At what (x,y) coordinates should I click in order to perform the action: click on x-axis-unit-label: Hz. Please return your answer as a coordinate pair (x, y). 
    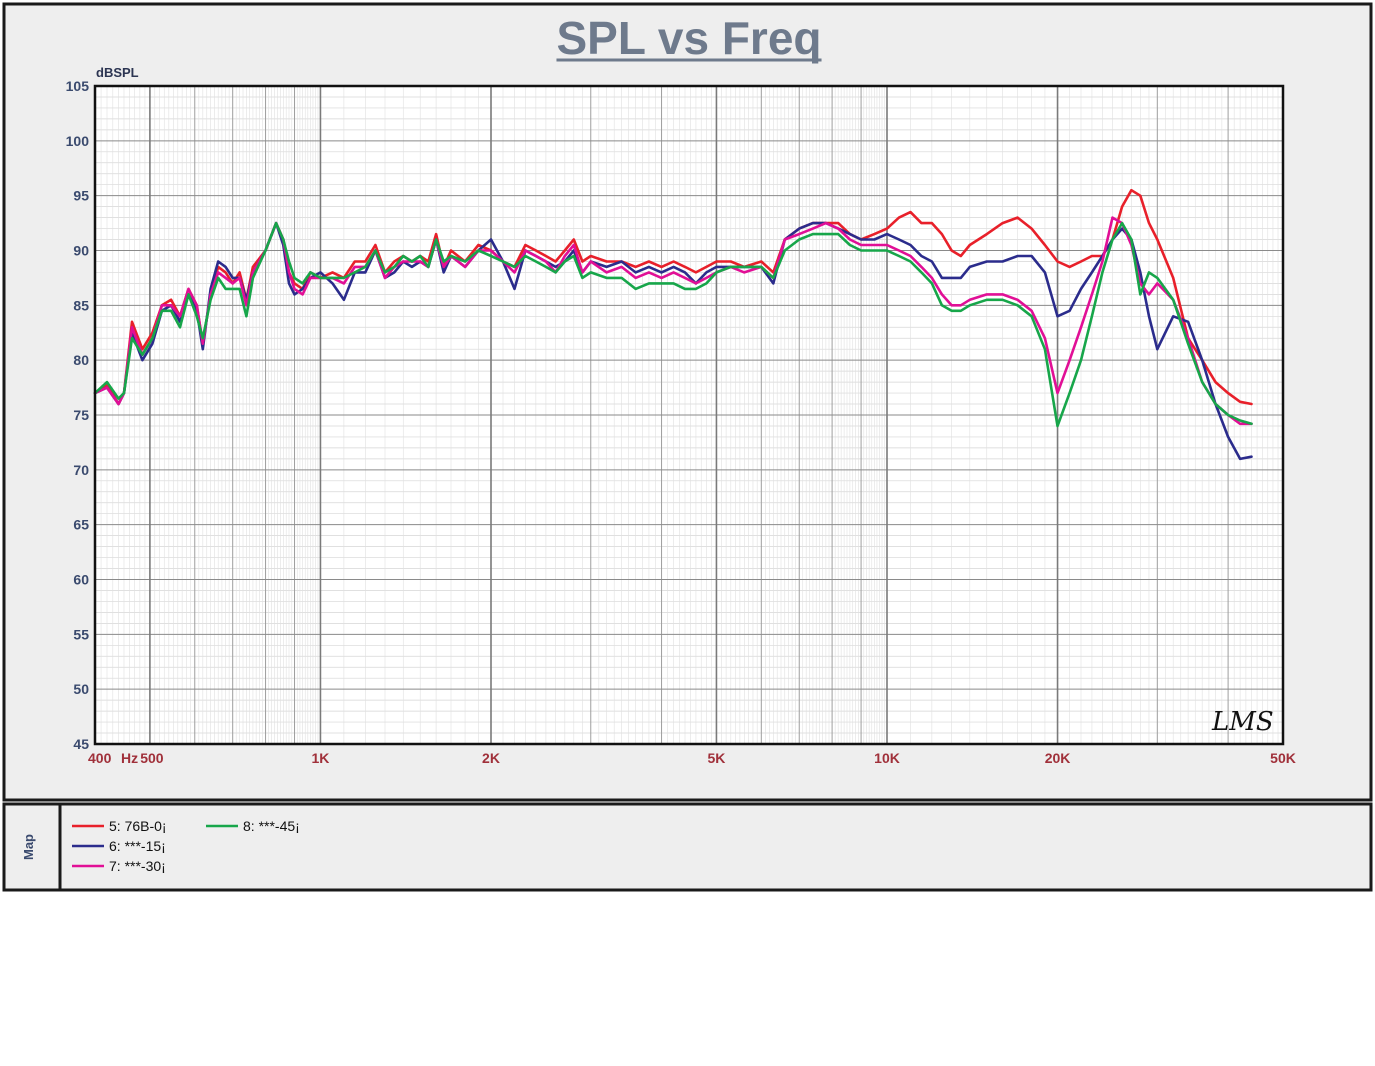
    Looking at the image, I should click on (129, 758).